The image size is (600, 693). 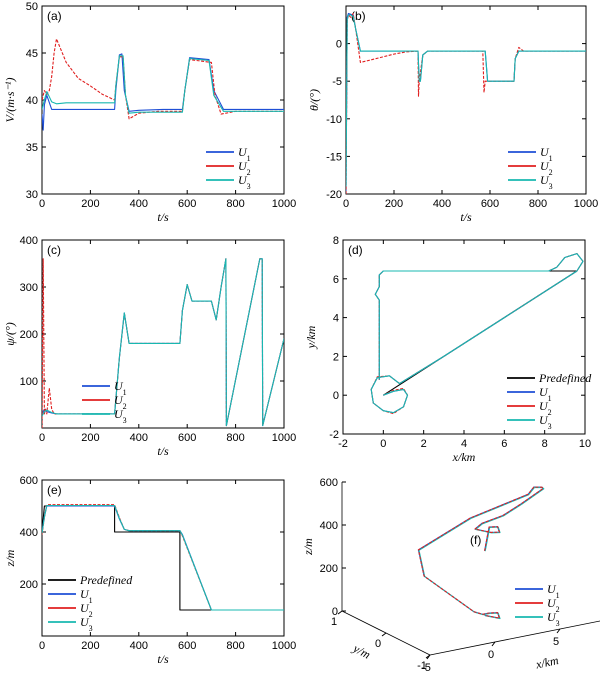 What do you see at coordinates (336, 280) in the screenshot?
I see `y-tick-label: 6` at bounding box center [336, 280].